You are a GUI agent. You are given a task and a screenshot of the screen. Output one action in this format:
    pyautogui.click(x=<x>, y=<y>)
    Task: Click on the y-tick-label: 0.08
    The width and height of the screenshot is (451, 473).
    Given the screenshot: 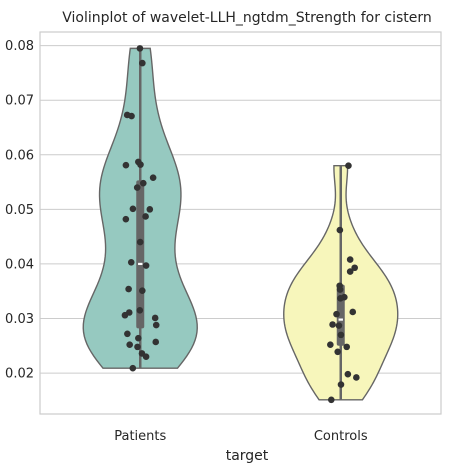 What is the action you would take?
    pyautogui.click(x=19, y=46)
    